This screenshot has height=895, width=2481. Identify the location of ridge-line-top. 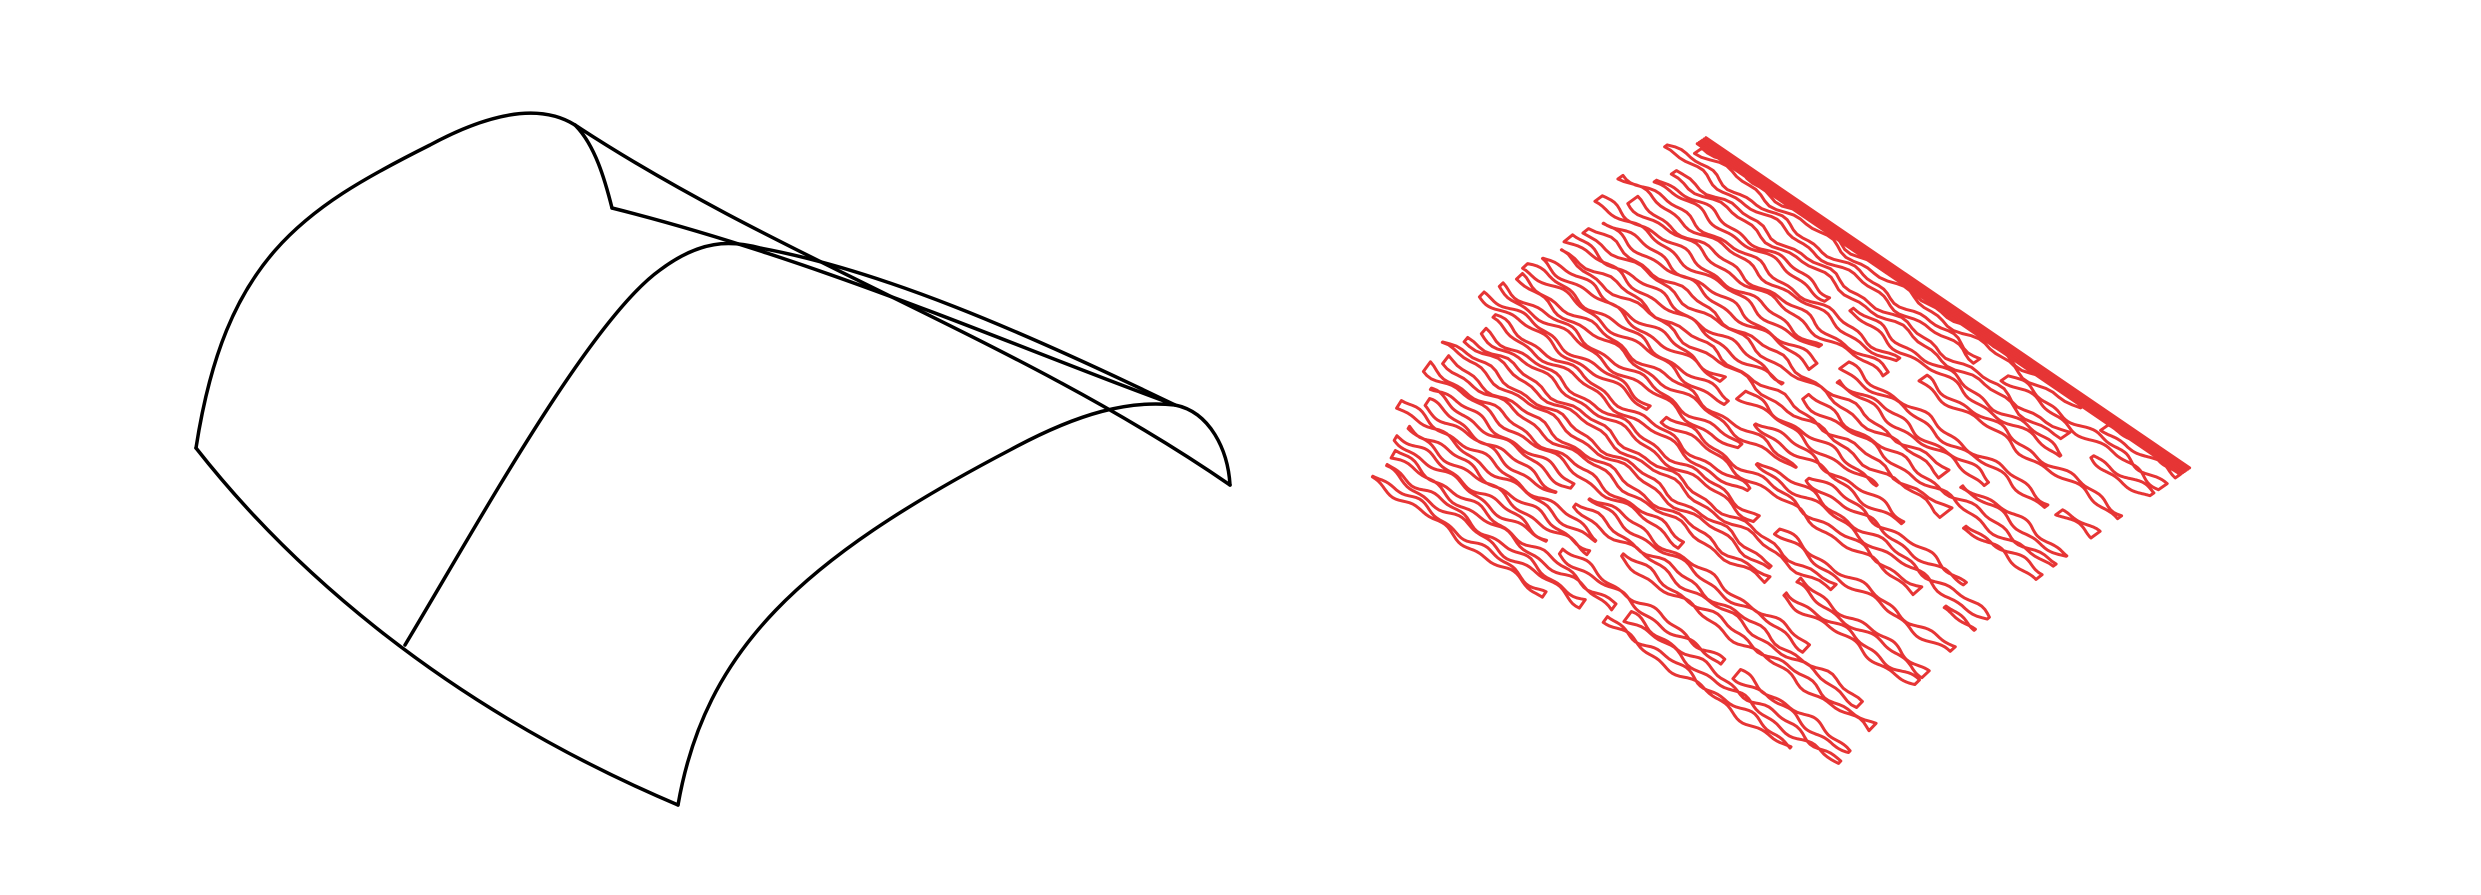
(902, 305).